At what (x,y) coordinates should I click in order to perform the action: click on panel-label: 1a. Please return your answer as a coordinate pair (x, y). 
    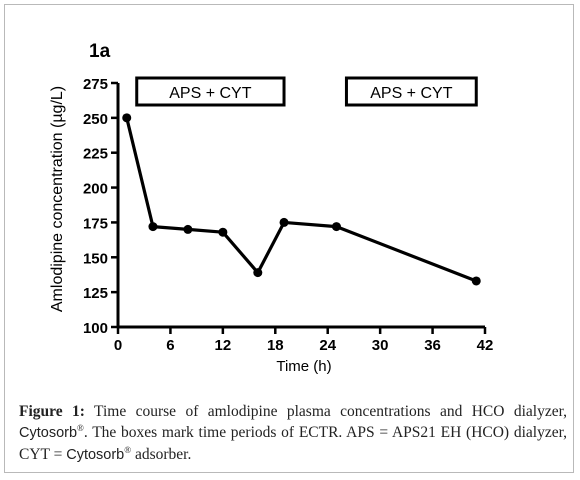
    Looking at the image, I should click on (100, 51).